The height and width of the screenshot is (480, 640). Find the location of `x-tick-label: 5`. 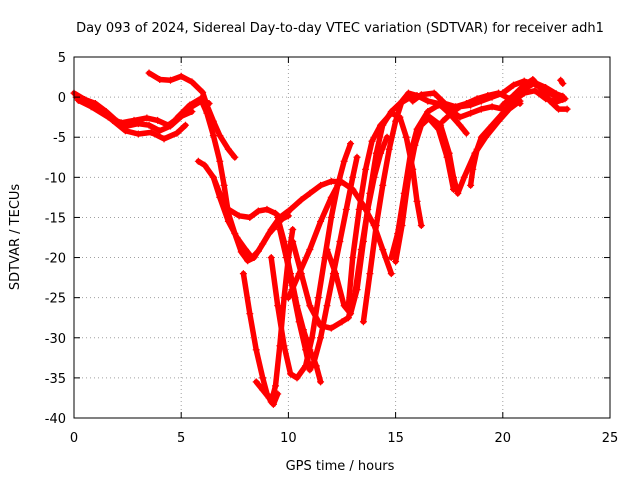

x-tick-label: 5 is located at coordinates (181, 438).